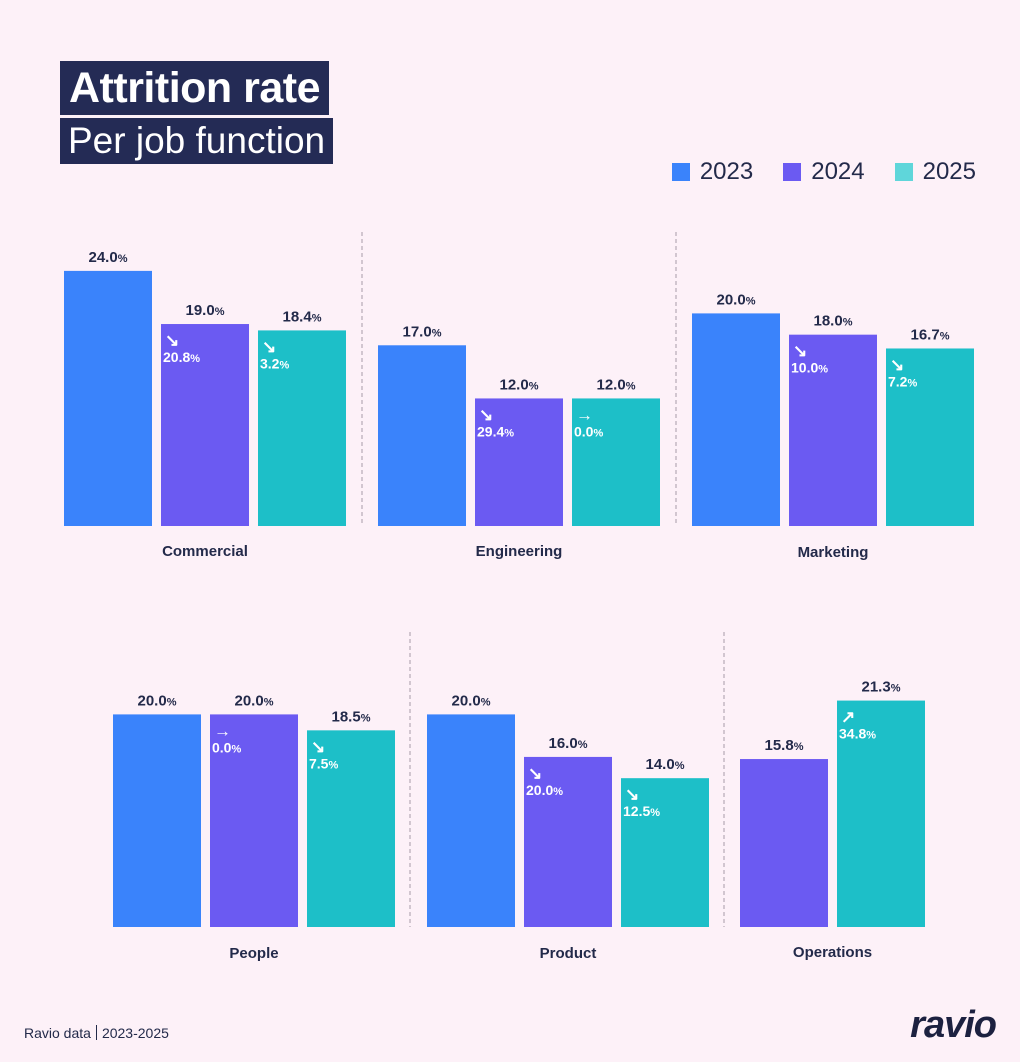  I want to click on value-label: 21.3%, so click(881, 687).